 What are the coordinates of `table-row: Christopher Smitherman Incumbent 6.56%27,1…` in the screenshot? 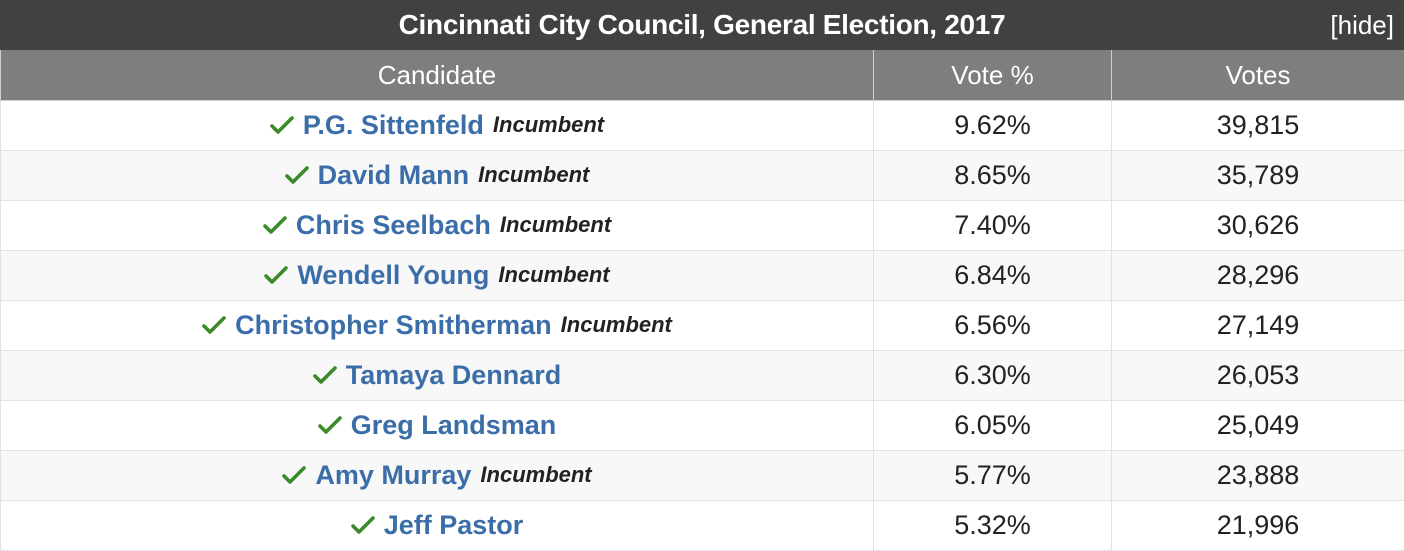 It's located at (702, 326).